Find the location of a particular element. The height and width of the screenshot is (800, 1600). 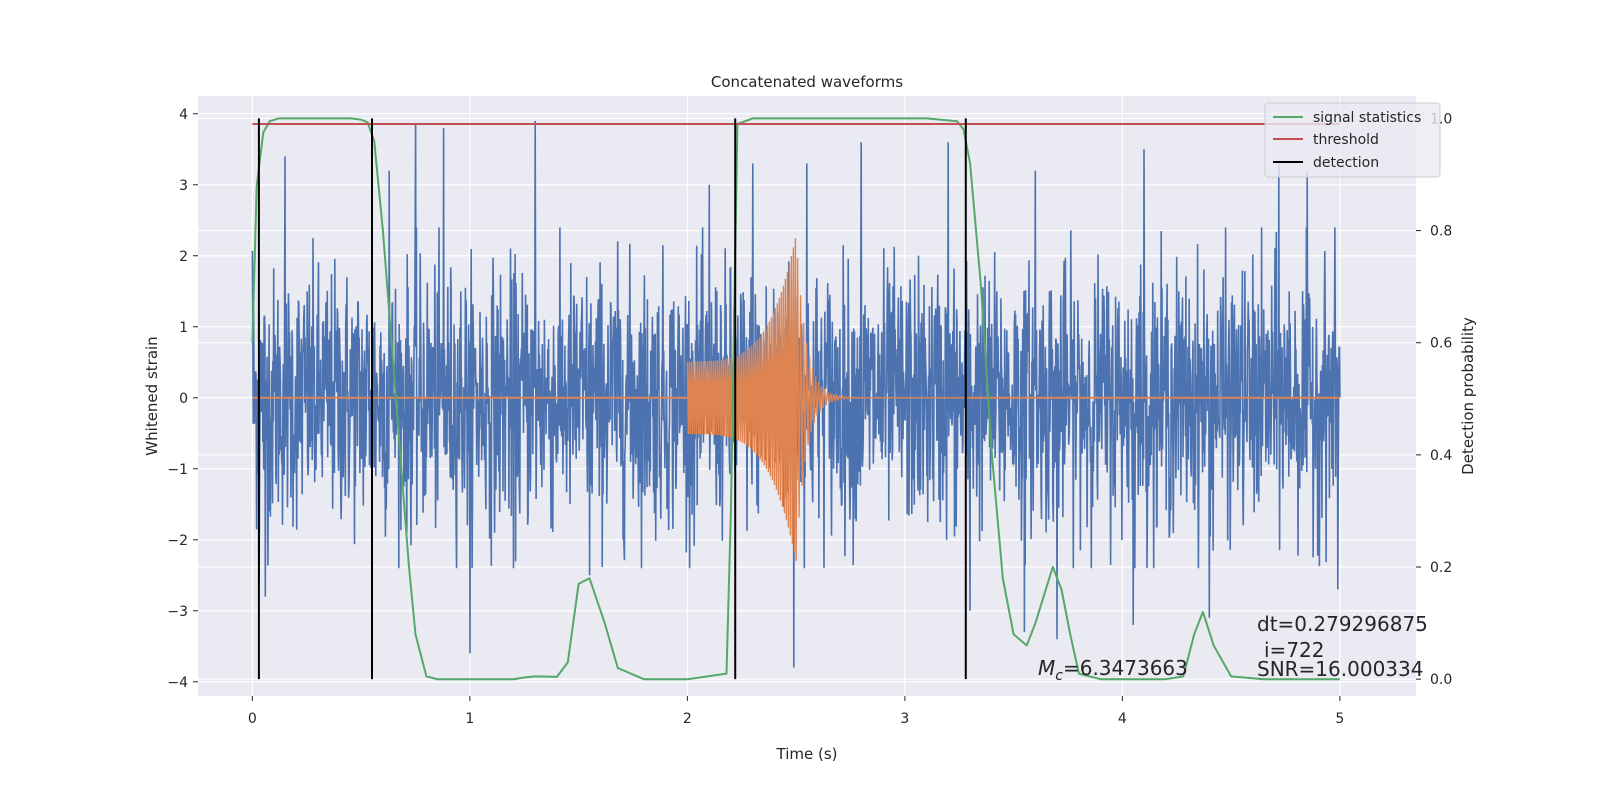

y-tick-label: −2 is located at coordinates (177, 541).